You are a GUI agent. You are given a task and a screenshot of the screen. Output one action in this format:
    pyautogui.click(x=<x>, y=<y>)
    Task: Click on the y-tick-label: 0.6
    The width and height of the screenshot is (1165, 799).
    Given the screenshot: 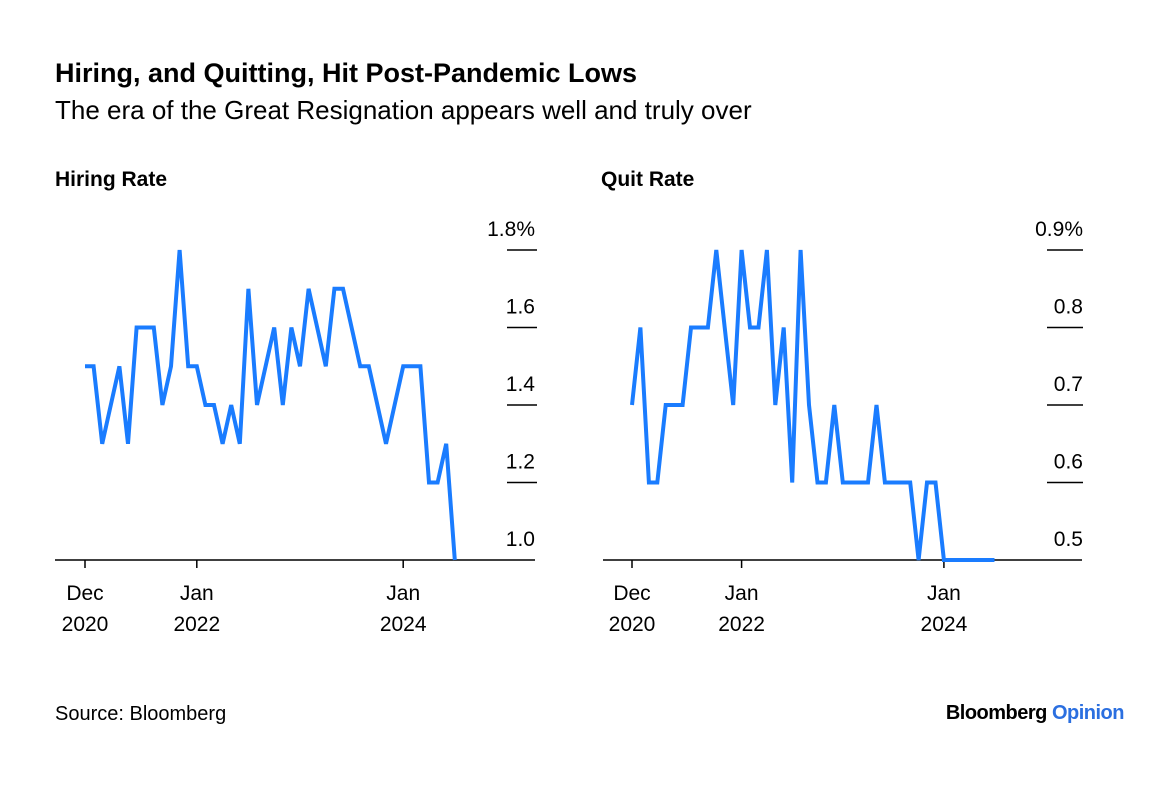 What is the action you would take?
    pyautogui.click(x=1068, y=462)
    